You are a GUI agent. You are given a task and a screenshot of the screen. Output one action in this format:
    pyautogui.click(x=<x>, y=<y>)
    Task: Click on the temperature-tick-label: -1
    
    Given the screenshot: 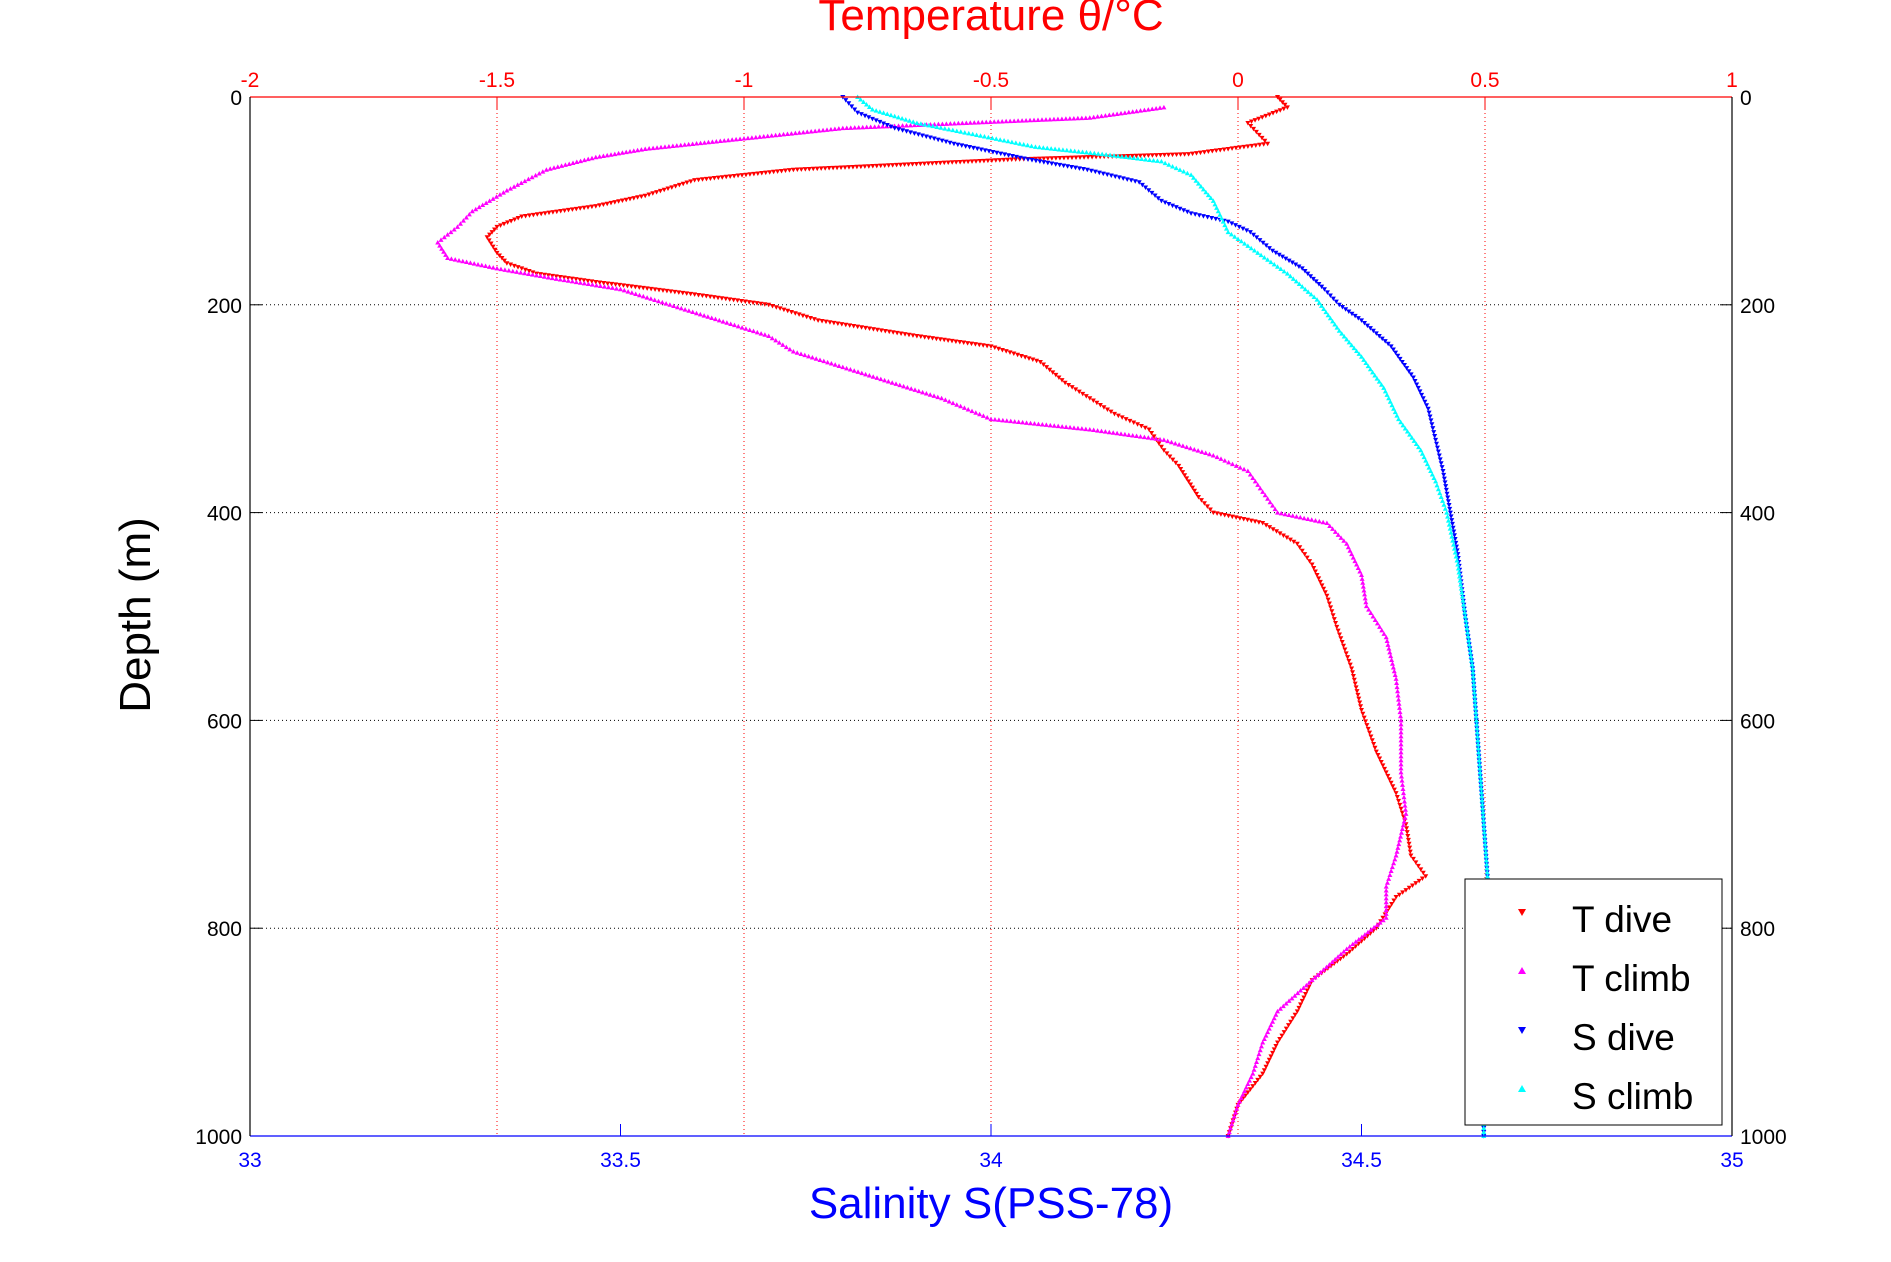 What is the action you would take?
    pyautogui.click(x=744, y=80)
    